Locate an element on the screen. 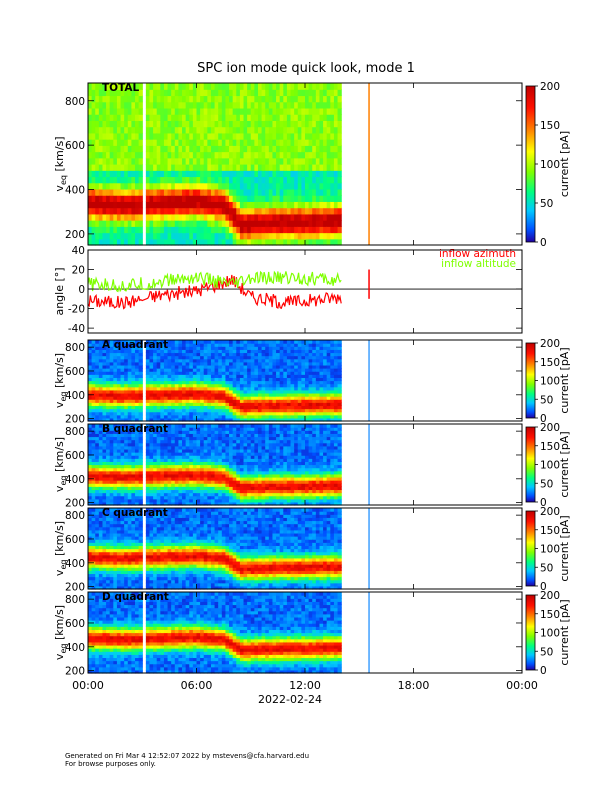  y-tick-label: 20 is located at coordinates (78, 271).